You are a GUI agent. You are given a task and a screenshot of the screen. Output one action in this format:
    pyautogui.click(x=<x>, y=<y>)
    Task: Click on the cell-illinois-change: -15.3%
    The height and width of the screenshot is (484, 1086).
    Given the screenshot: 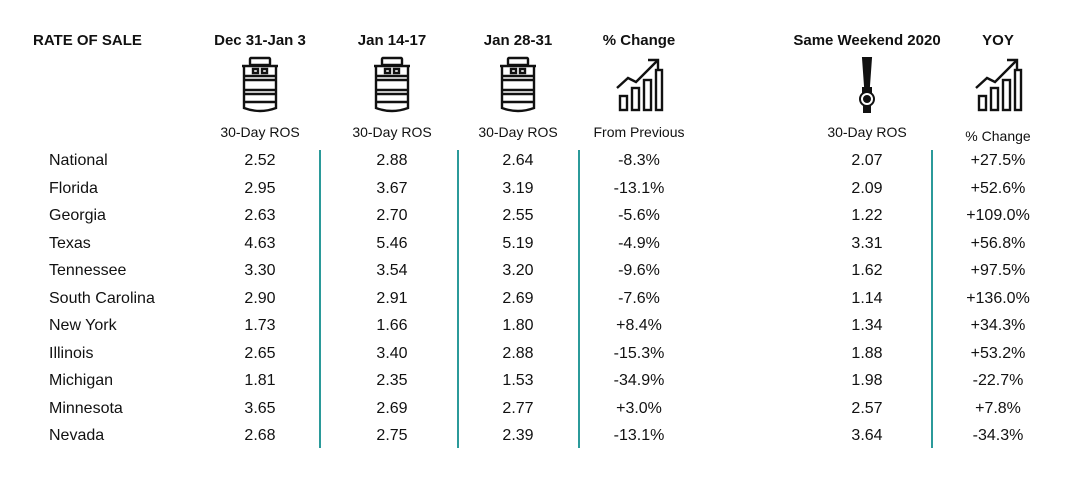 What is the action you would take?
    pyautogui.click(x=639, y=353)
    